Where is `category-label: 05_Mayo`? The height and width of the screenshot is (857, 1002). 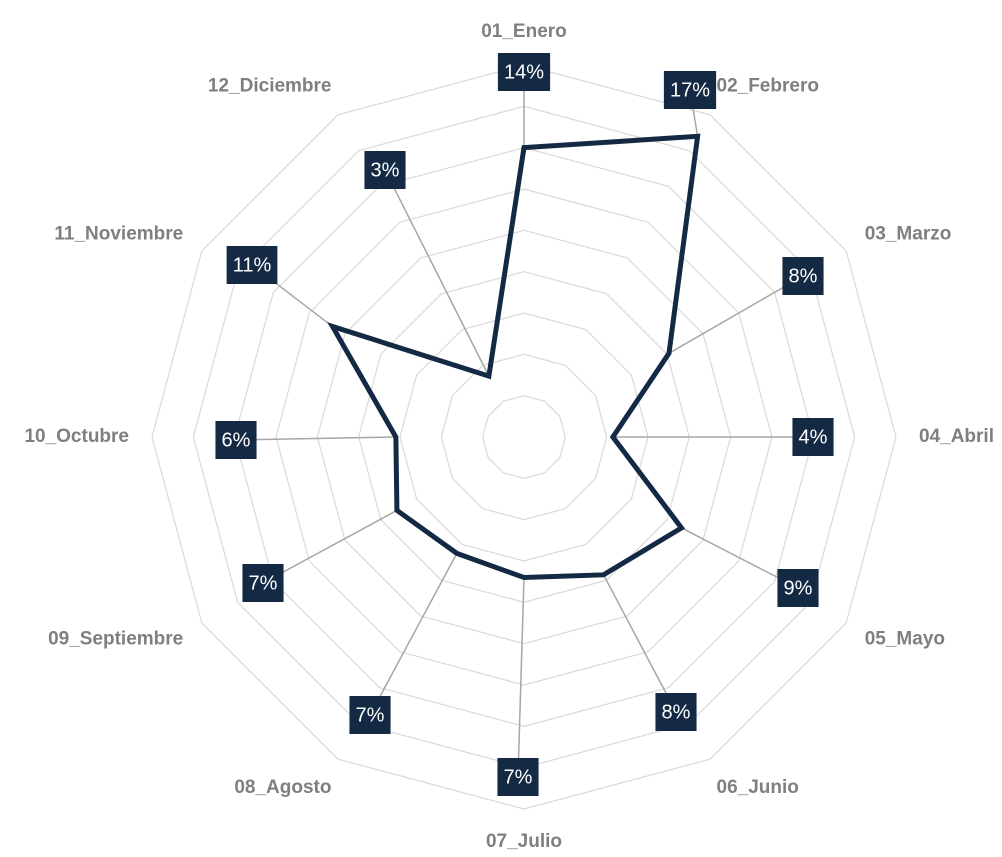 category-label: 05_Mayo is located at coordinates (905, 639).